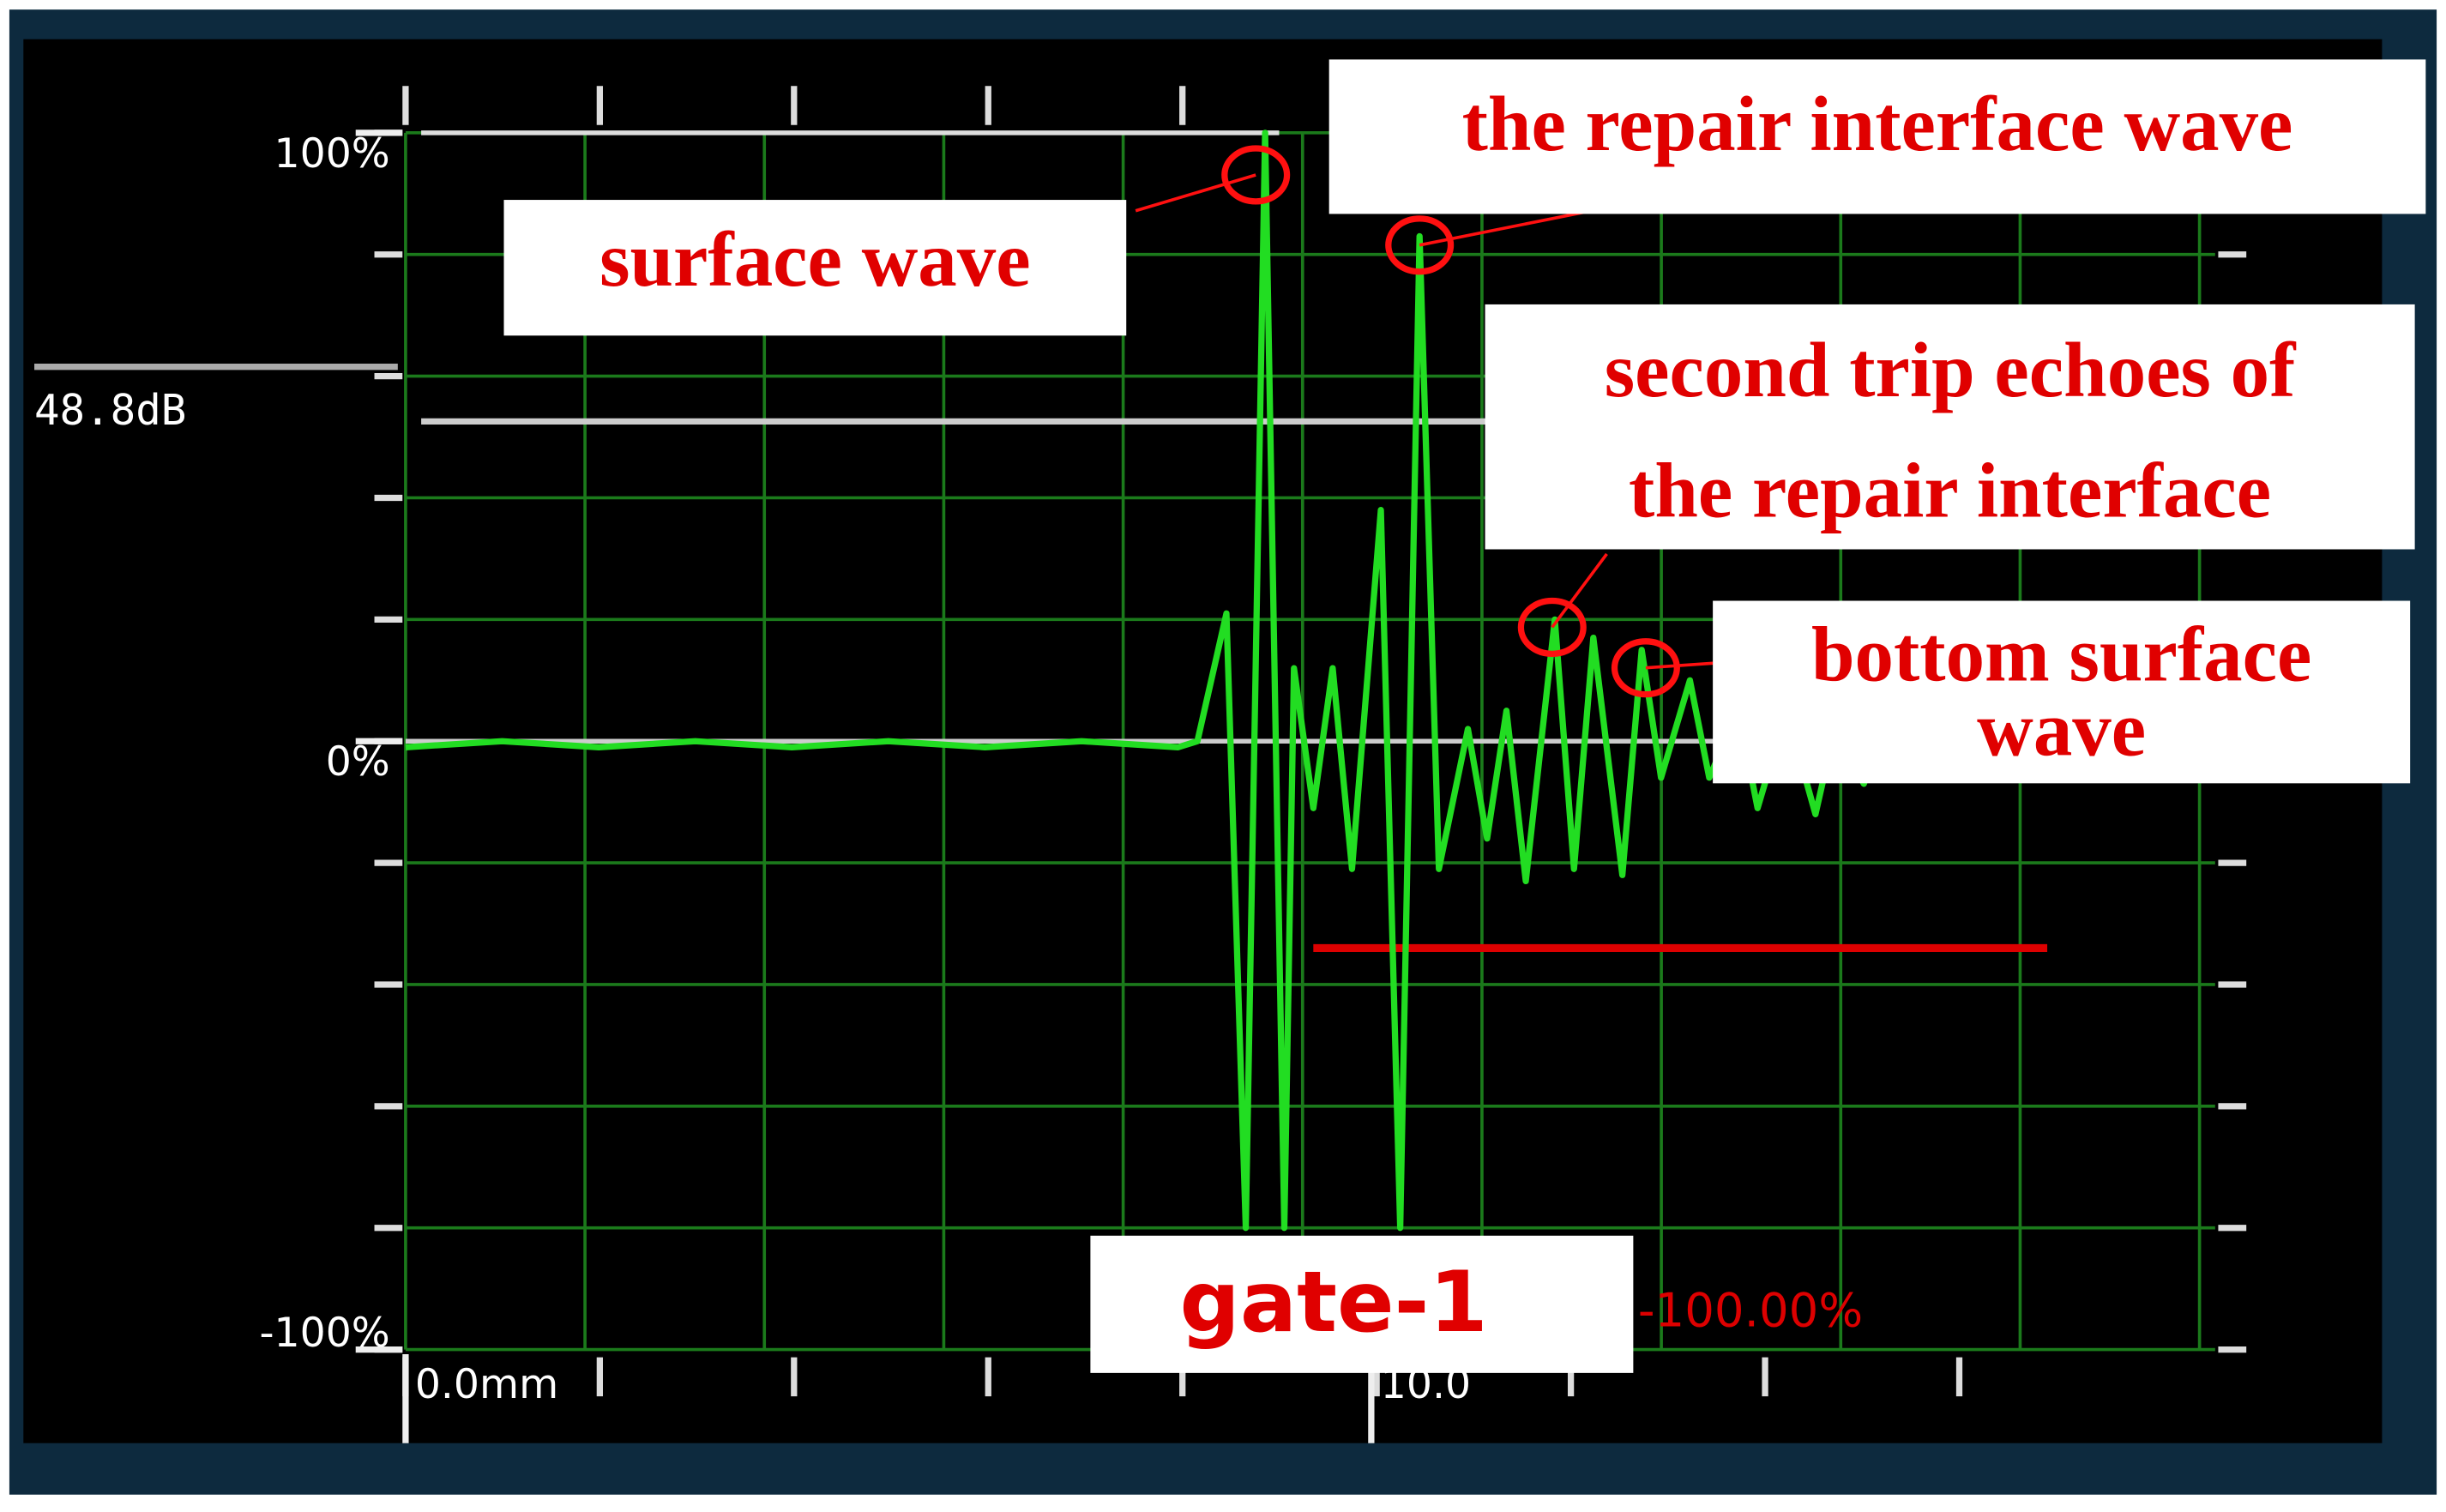 This screenshot has height=1512, width=2446. I want to click on annotation-text: bottom surface, so click(2061, 654).